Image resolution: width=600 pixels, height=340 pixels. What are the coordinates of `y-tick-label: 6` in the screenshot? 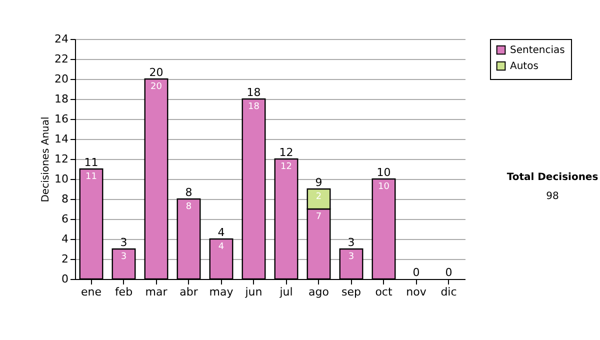 It's located at (65, 219).